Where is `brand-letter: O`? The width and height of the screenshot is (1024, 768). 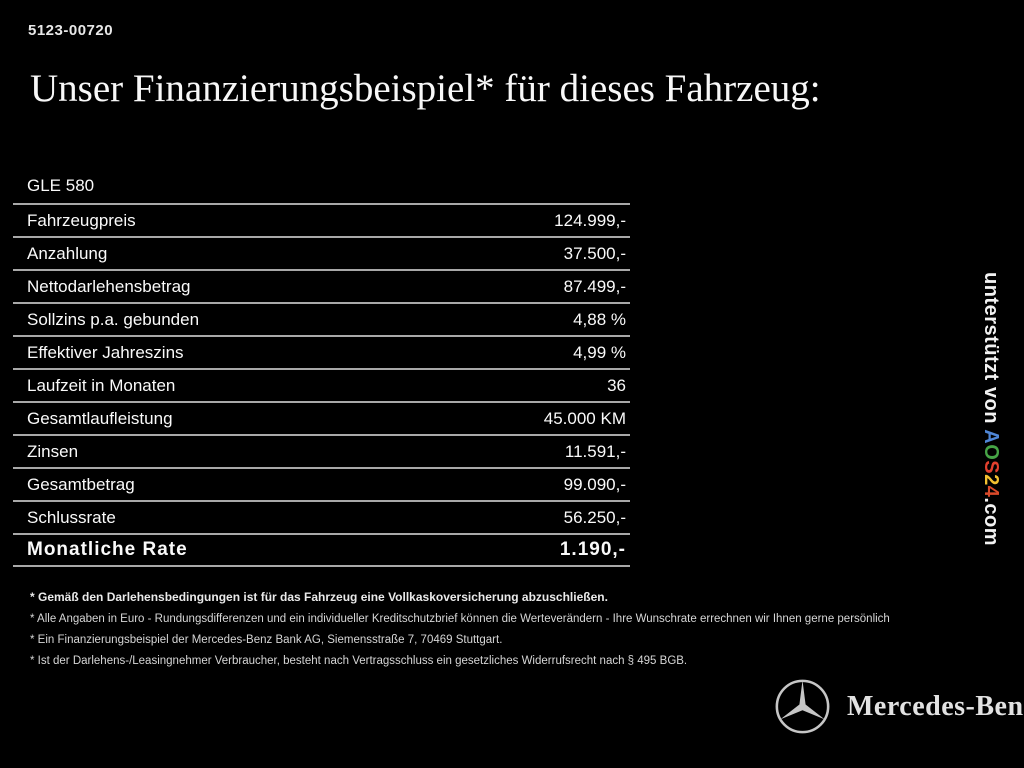
brand-letter: O is located at coordinates (991, 452).